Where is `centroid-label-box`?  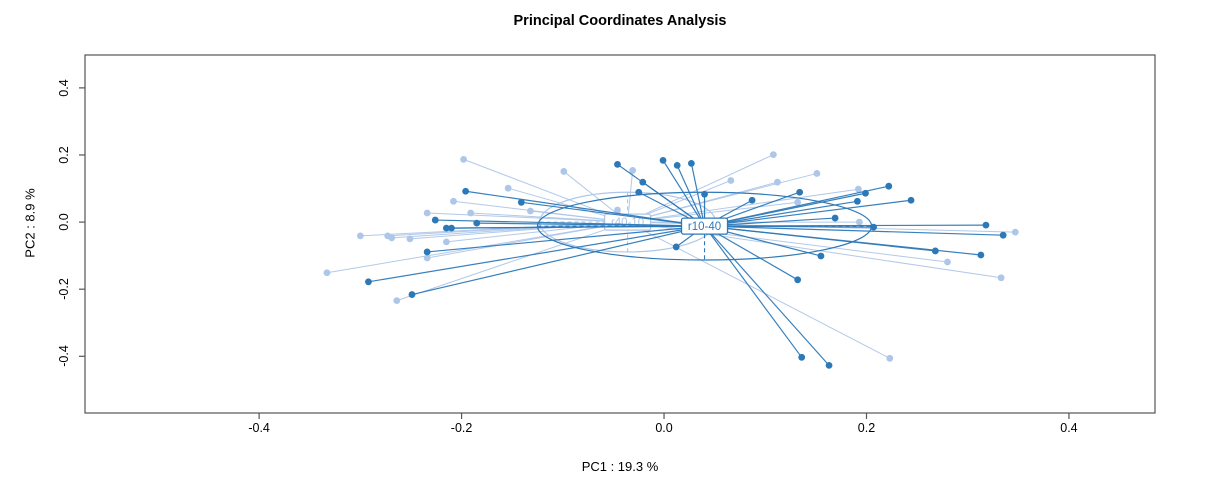 centroid-label-box is located at coordinates (704, 226).